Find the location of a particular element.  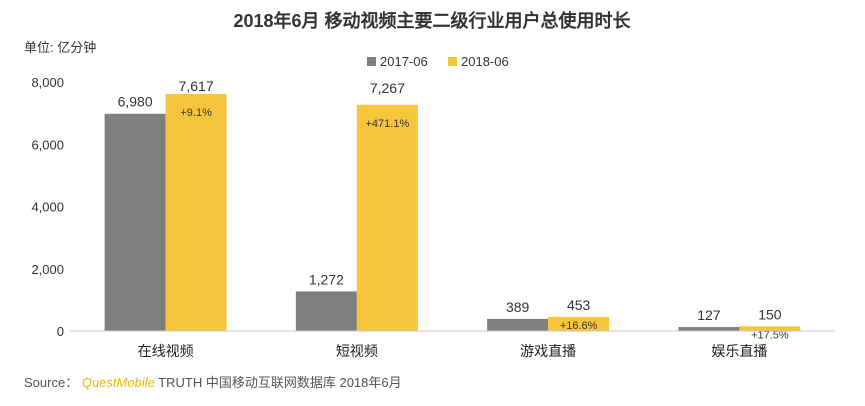

x-axis: 在线视频 短视频 游戏直播 娱乐直播 is located at coordinates (453, 351).